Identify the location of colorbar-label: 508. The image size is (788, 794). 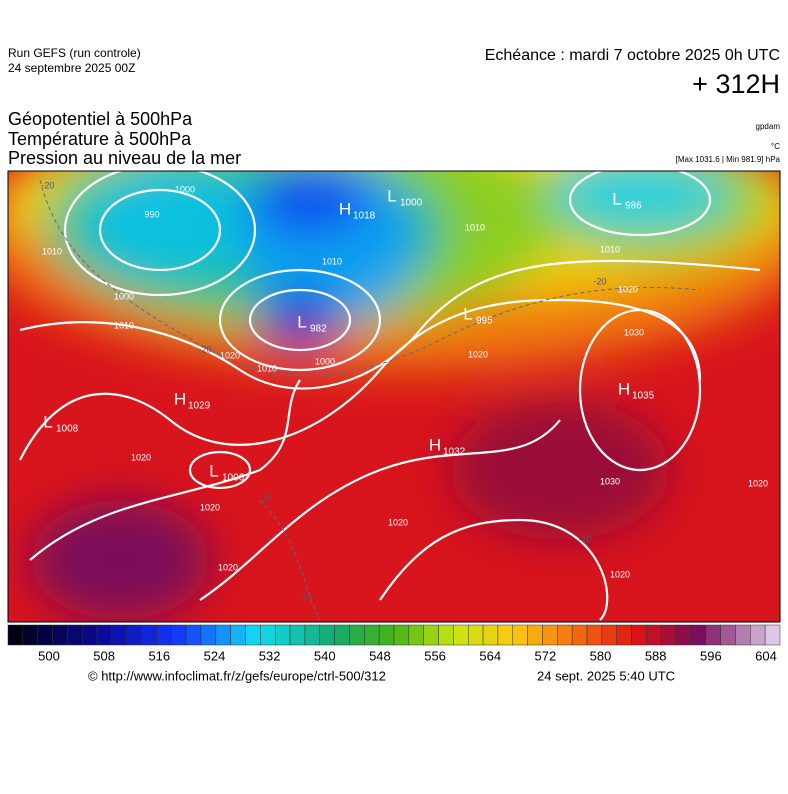
(104, 655).